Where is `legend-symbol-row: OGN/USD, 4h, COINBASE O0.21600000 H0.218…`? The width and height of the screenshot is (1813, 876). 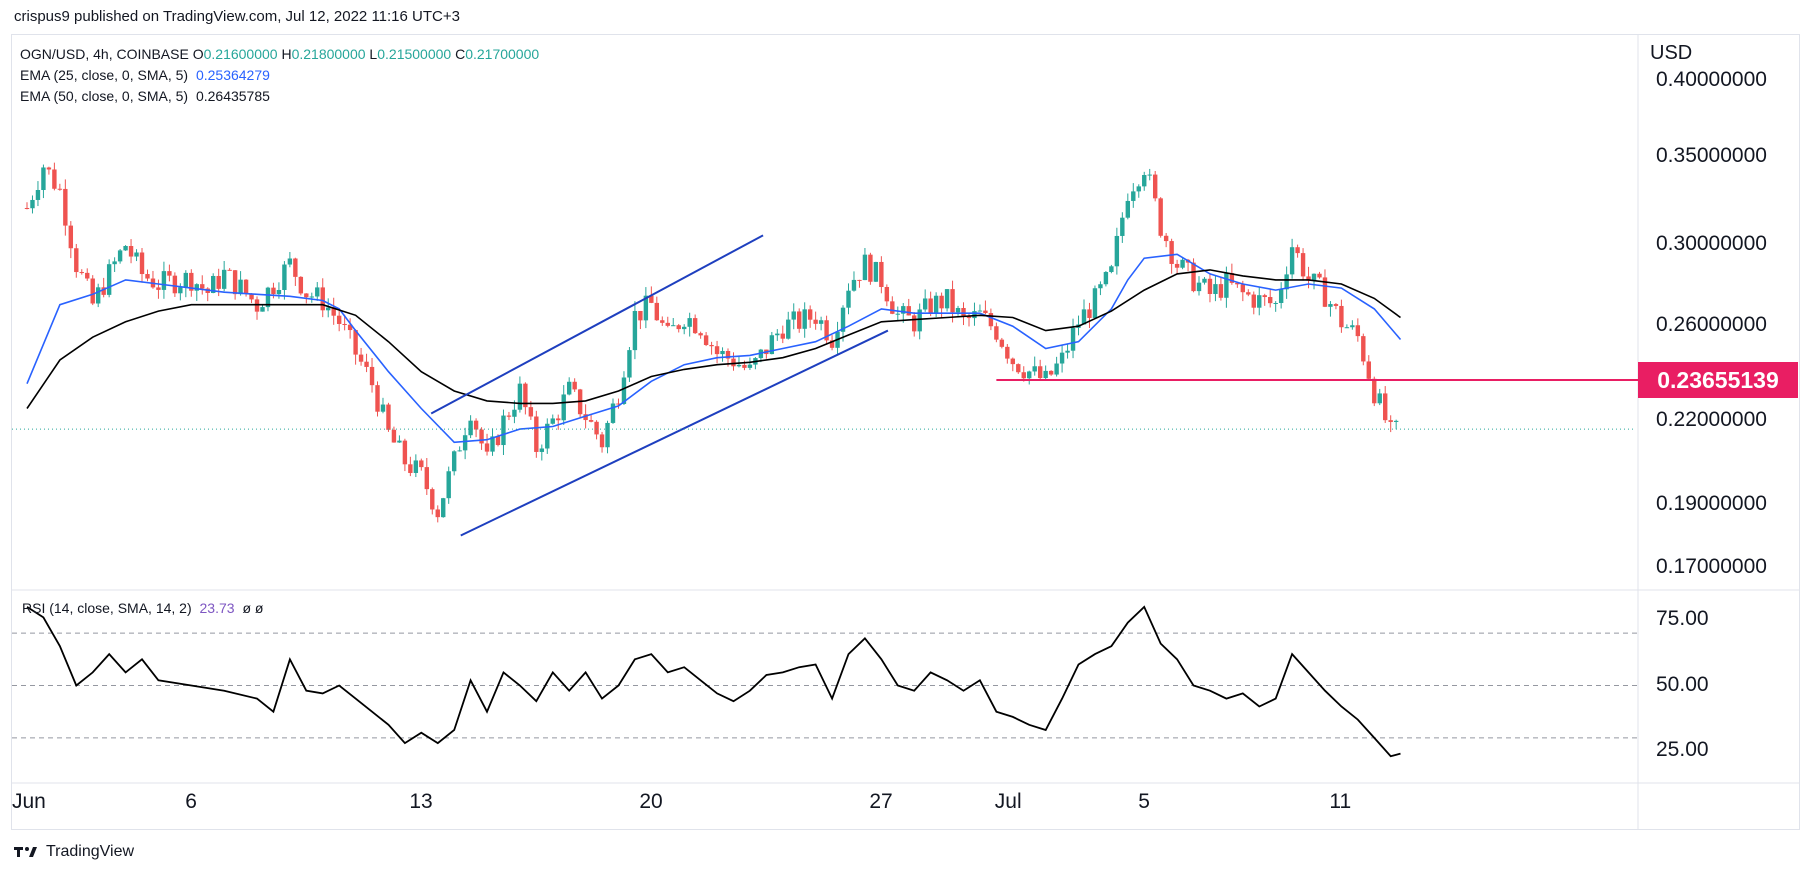
legend-symbol-row: OGN/USD, 4h, COINBASE O0.21600000 H0.218… is located at coordinates (279, 54).